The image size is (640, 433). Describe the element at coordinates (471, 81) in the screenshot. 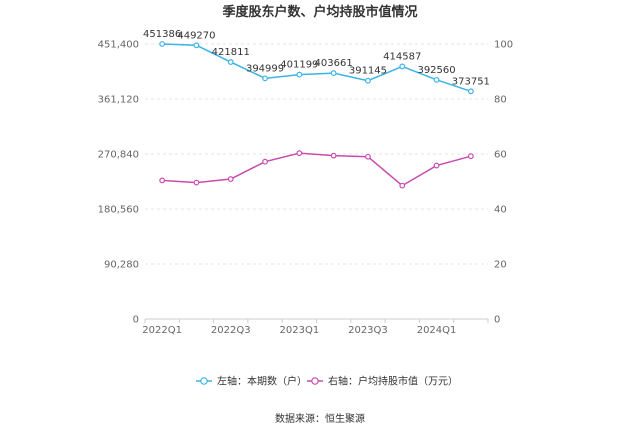

I see `data-label: 373751` at that location.